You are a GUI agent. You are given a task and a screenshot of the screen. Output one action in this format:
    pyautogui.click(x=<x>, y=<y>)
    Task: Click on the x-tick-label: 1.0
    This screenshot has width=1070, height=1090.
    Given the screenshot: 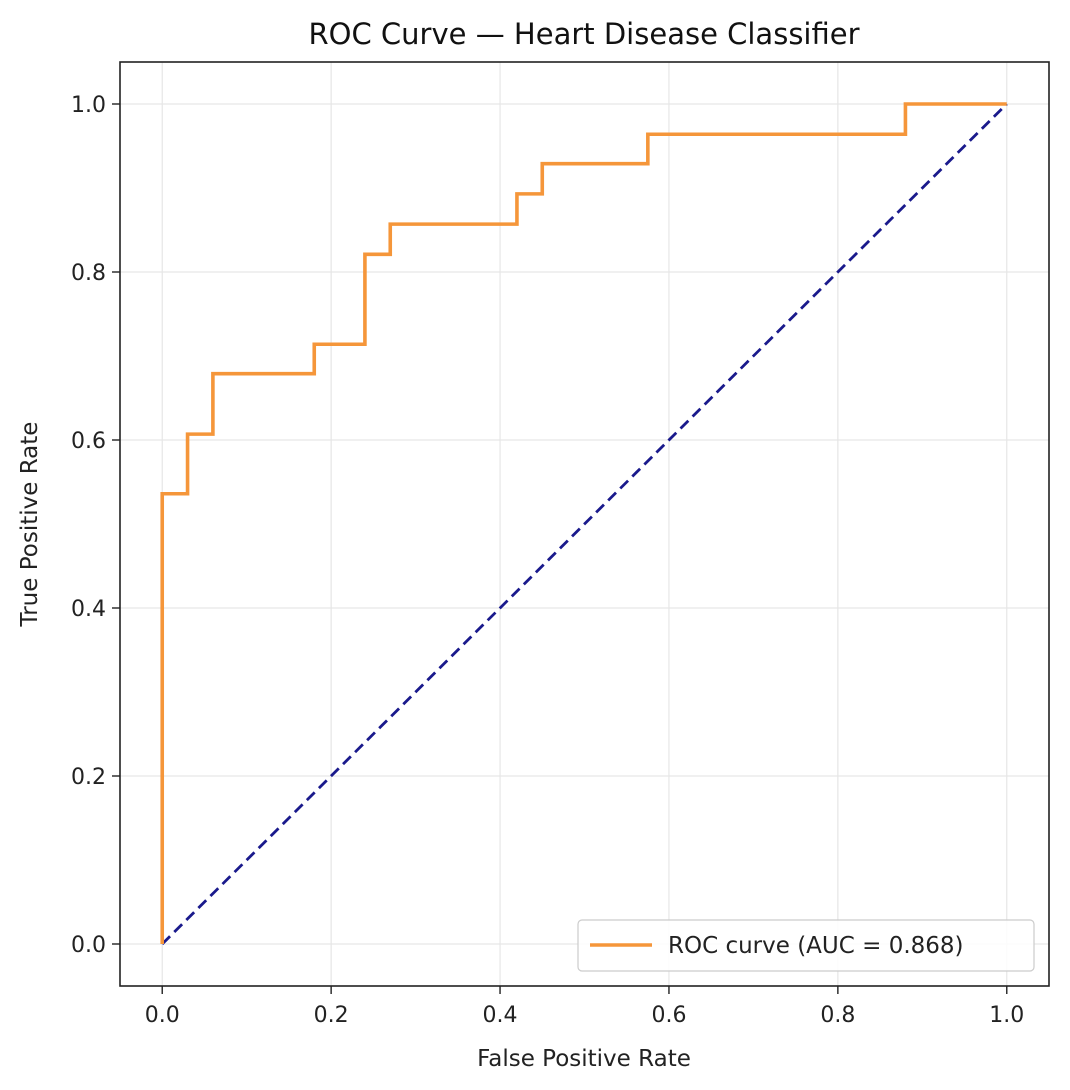 What is the action you would take?
    pyautogui.click(x=1006, y=1015)
    